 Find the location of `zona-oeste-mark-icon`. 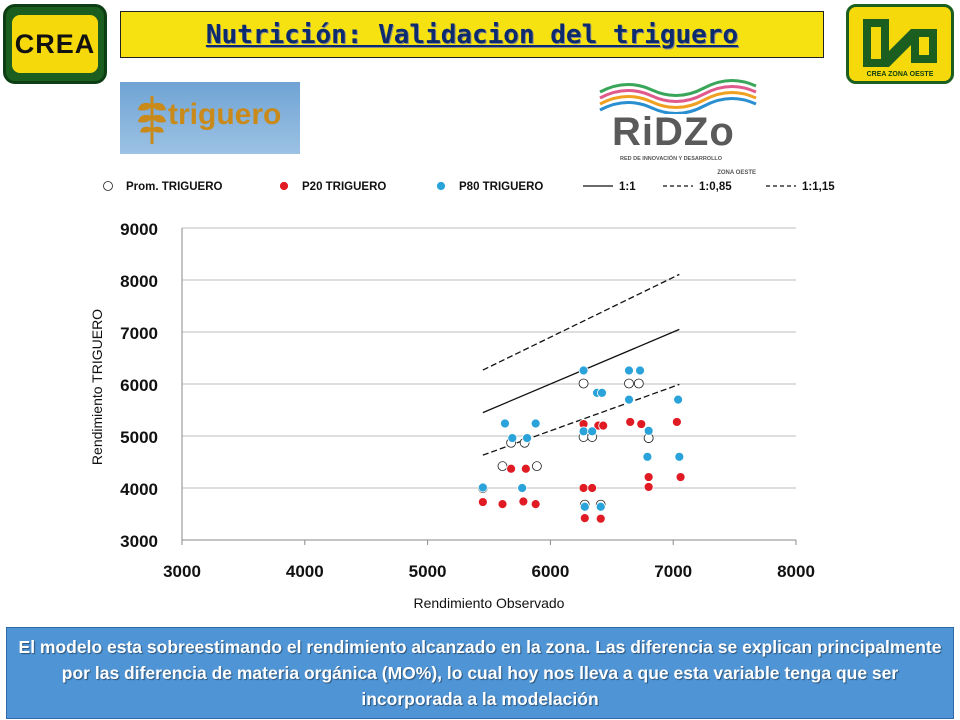

zona-oeste-mark-icon is located at coordinates (900, 43).